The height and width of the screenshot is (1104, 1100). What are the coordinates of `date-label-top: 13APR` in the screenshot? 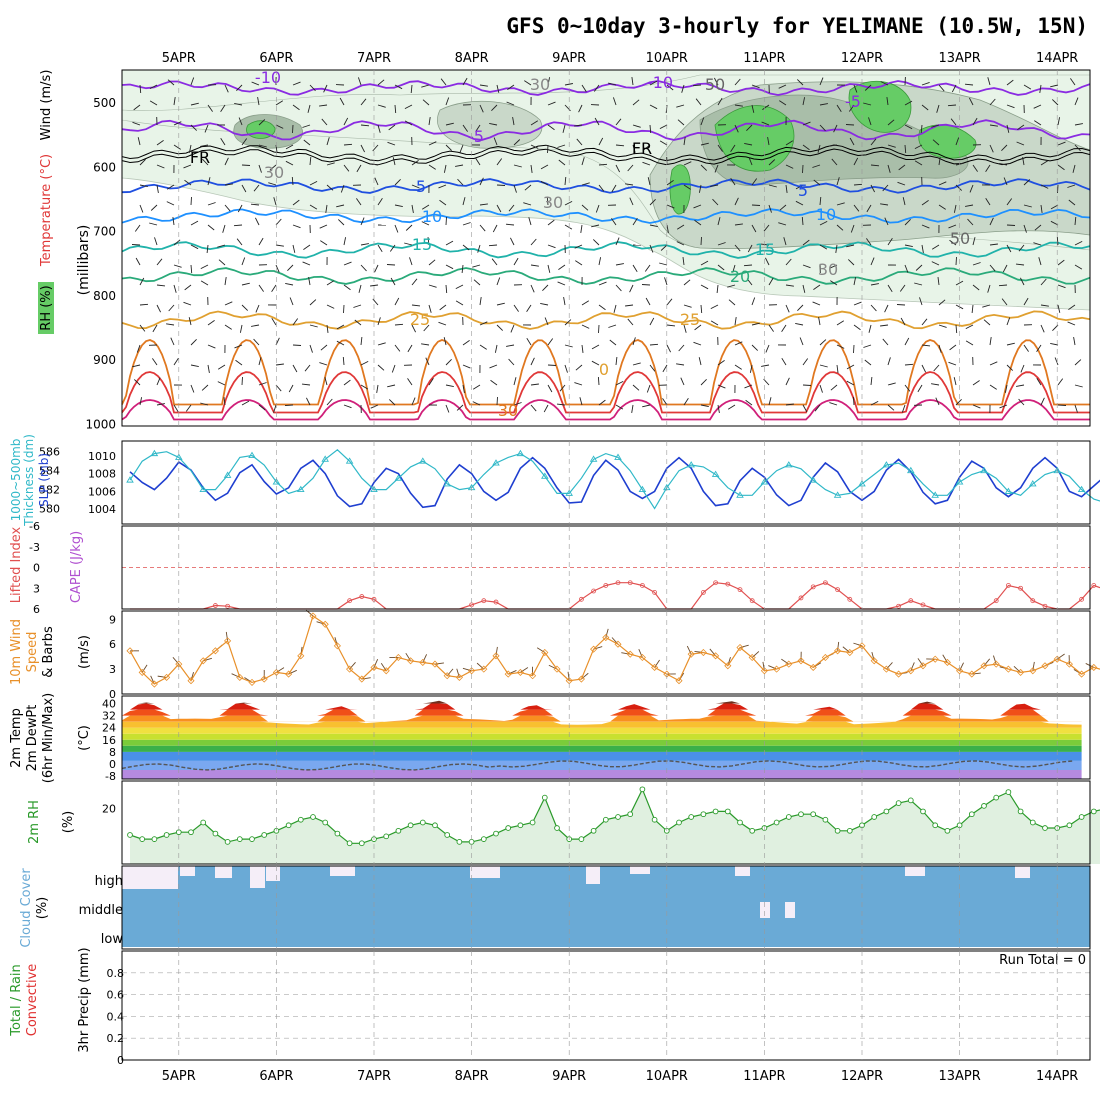 It's located at (959, 58).